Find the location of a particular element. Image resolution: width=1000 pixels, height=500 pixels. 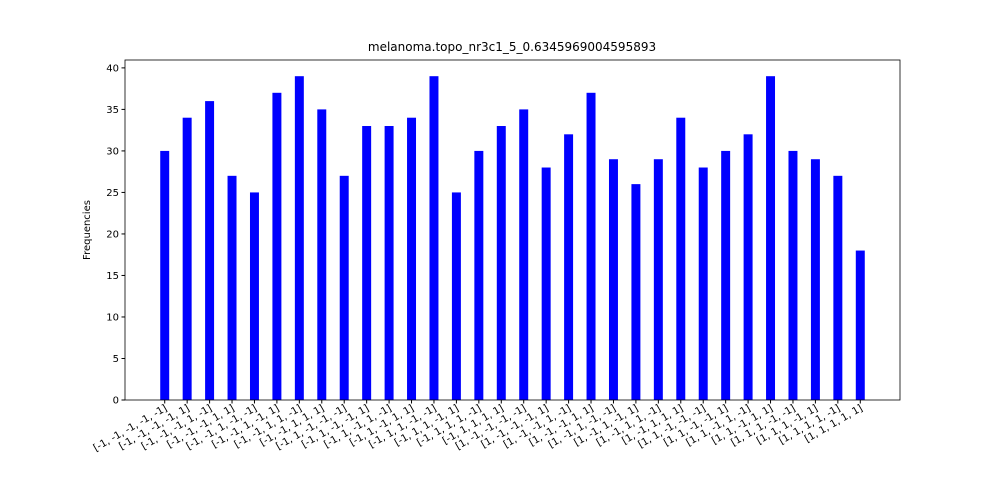

y-tick-label: 30 is located at coordinates (112, 151).